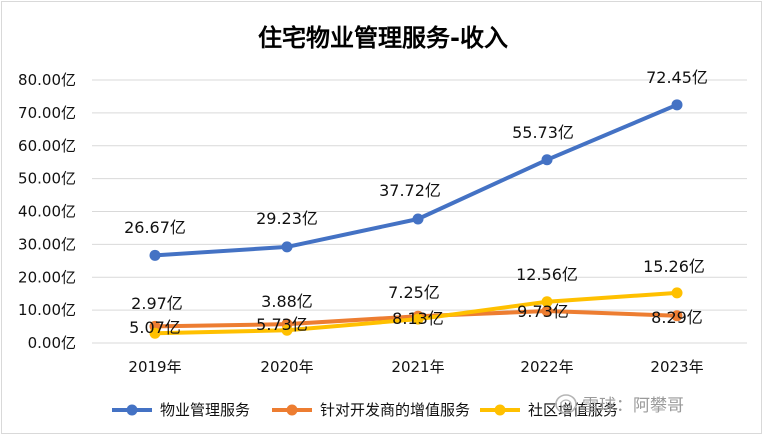 This screenshot has width=765, height=437. Describe the element at coordinates (676, 367) in the screenshot. I see `x-tick-label: 2023年` at that location.